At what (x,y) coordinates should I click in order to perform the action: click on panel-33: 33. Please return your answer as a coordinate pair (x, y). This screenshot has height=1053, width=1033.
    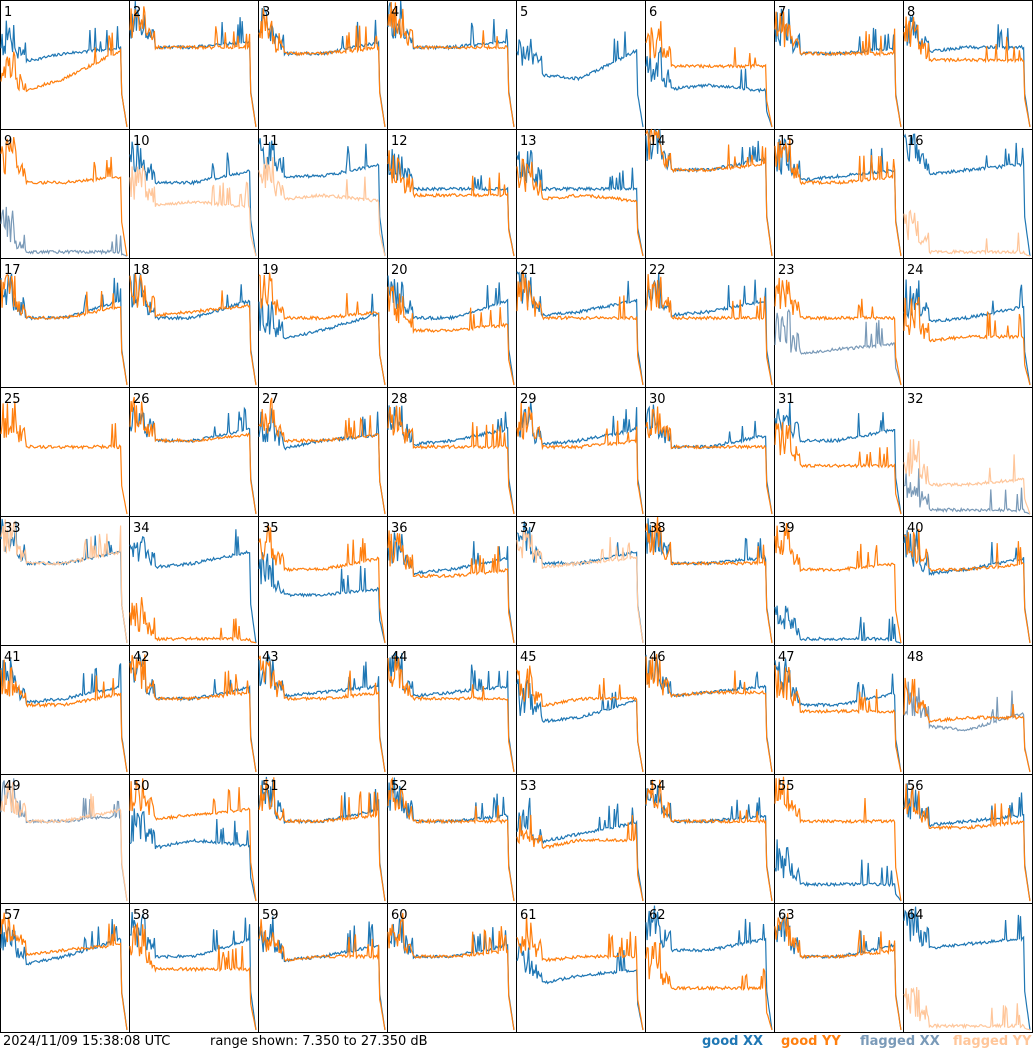
    Looking at the image, I should click on (65, 581).